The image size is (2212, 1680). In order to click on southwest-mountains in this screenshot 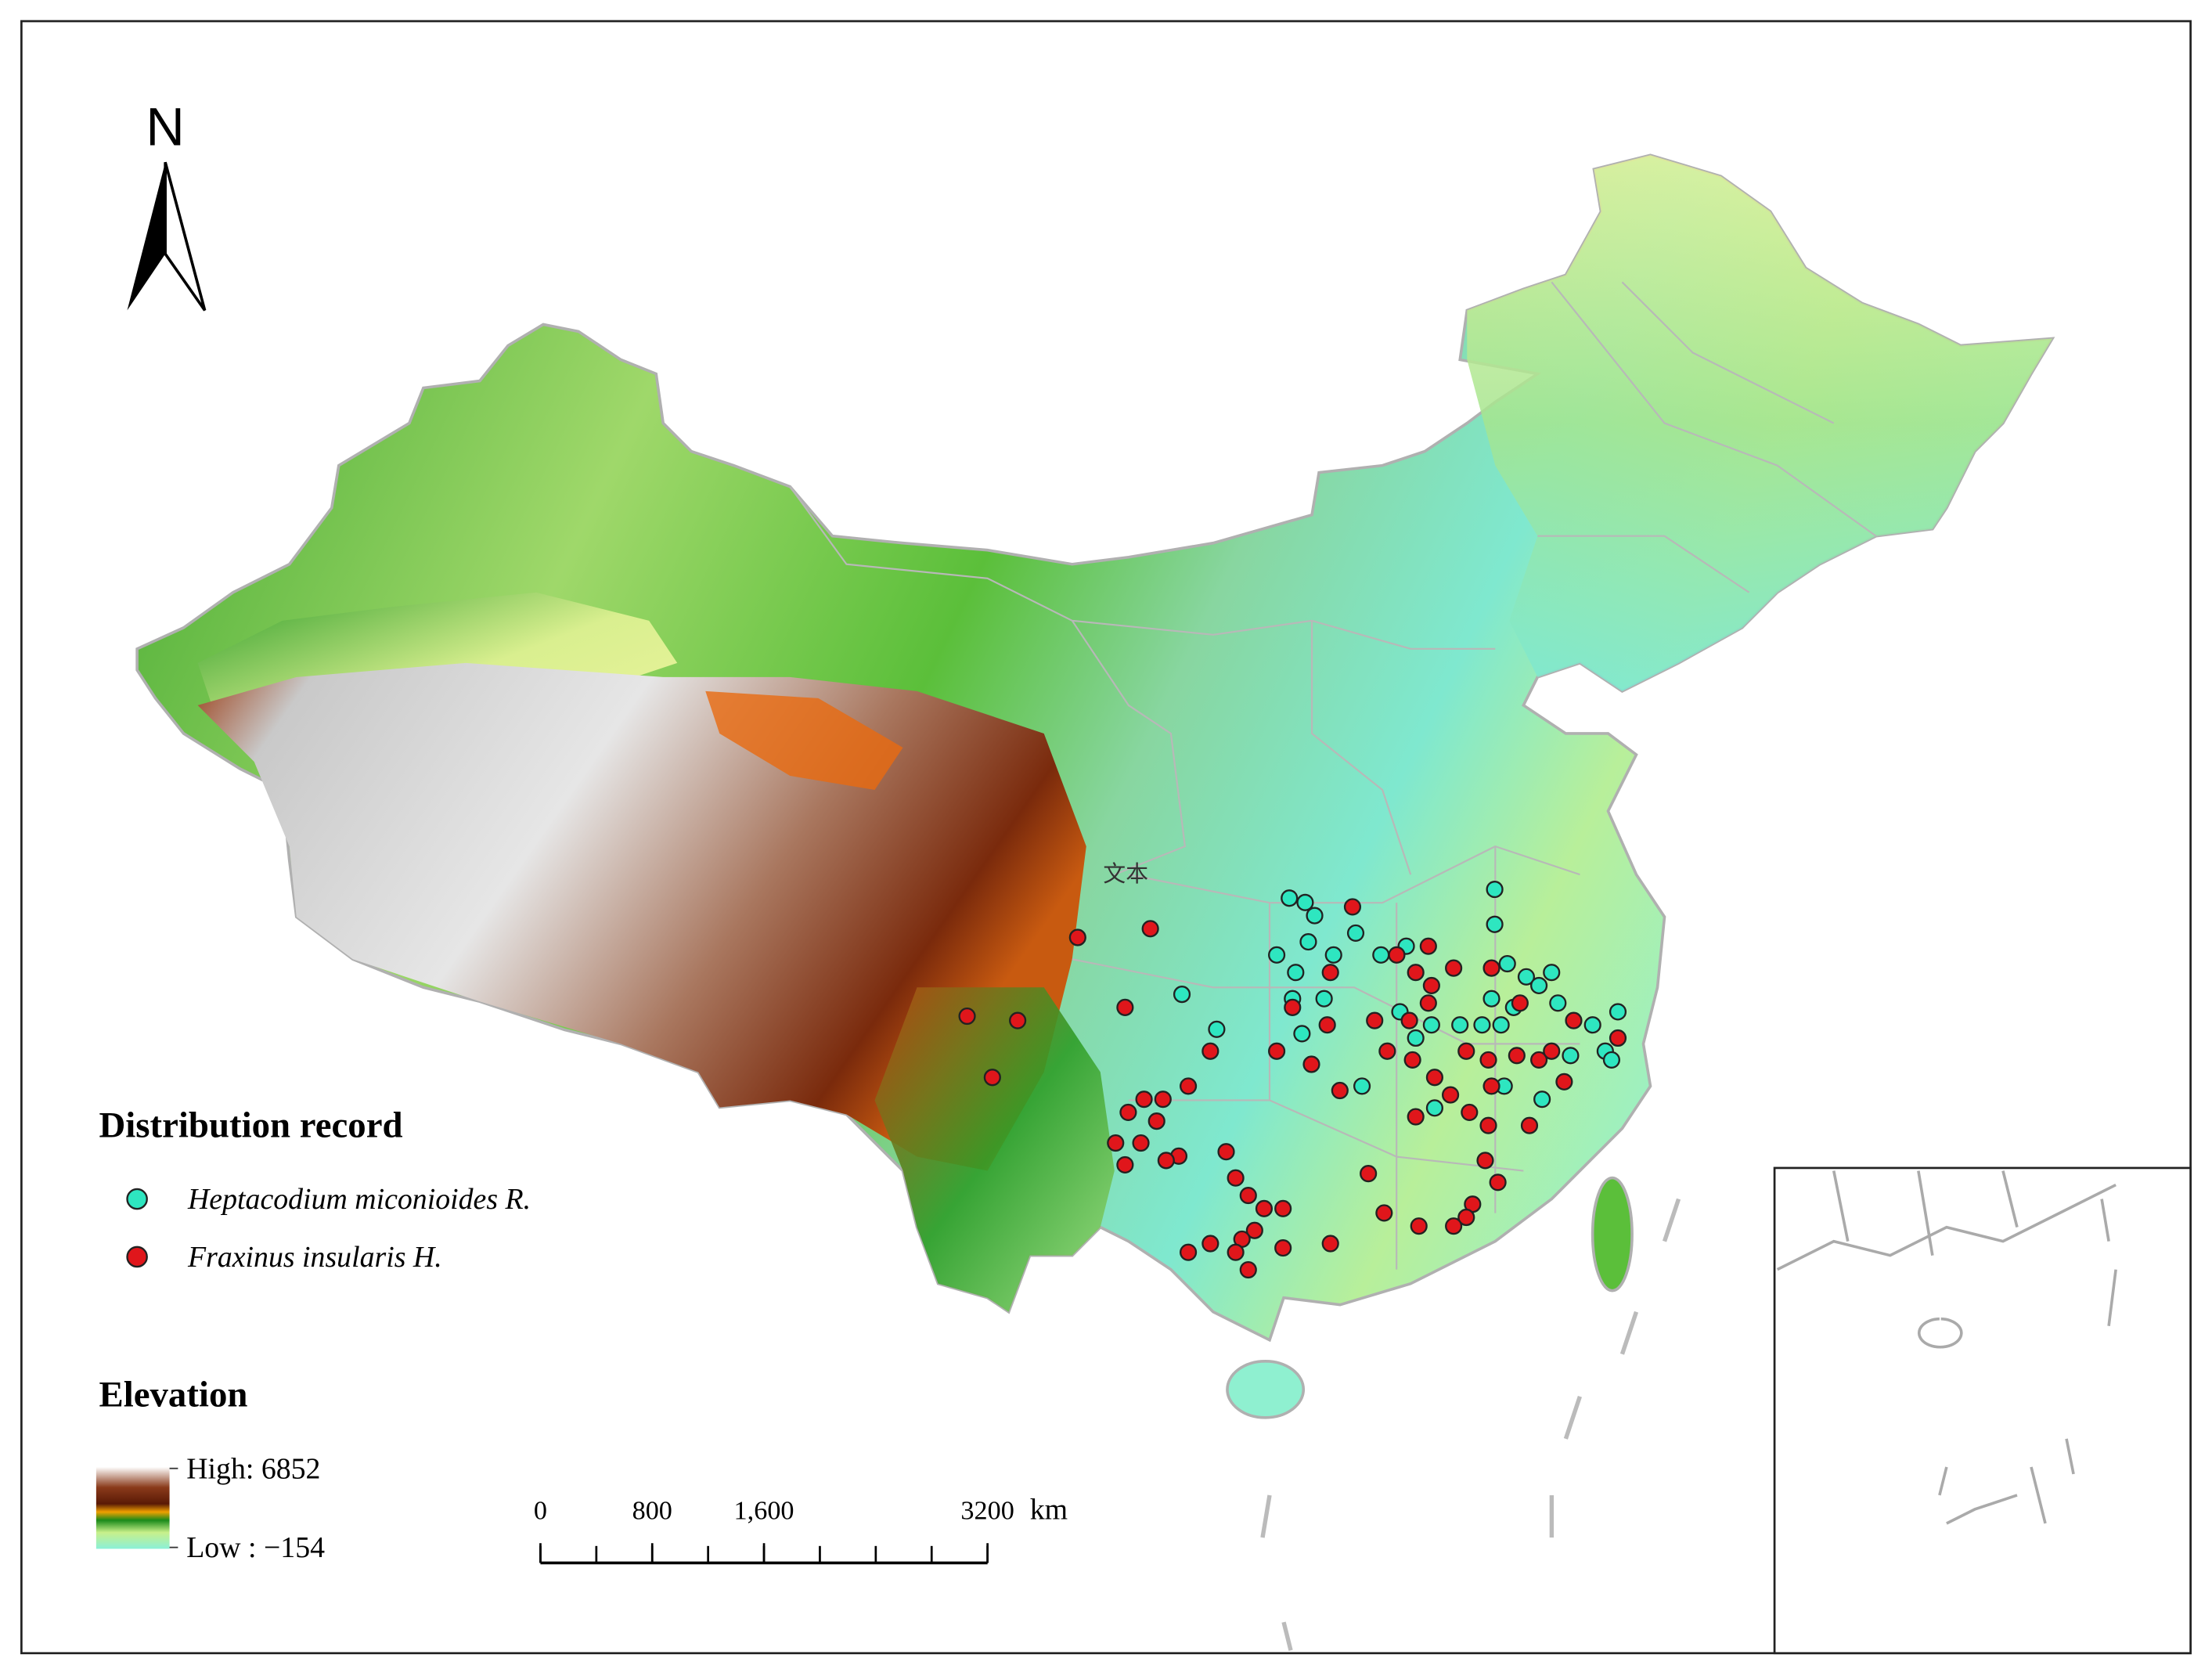, I will do `click(994, 1149)`.